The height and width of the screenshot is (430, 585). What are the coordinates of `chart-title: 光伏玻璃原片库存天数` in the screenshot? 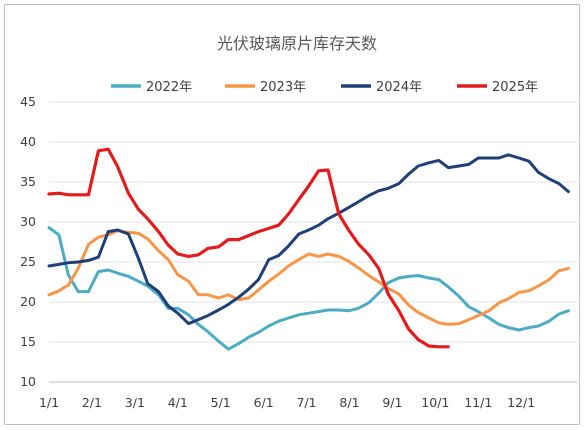 It's located at (297, 43).